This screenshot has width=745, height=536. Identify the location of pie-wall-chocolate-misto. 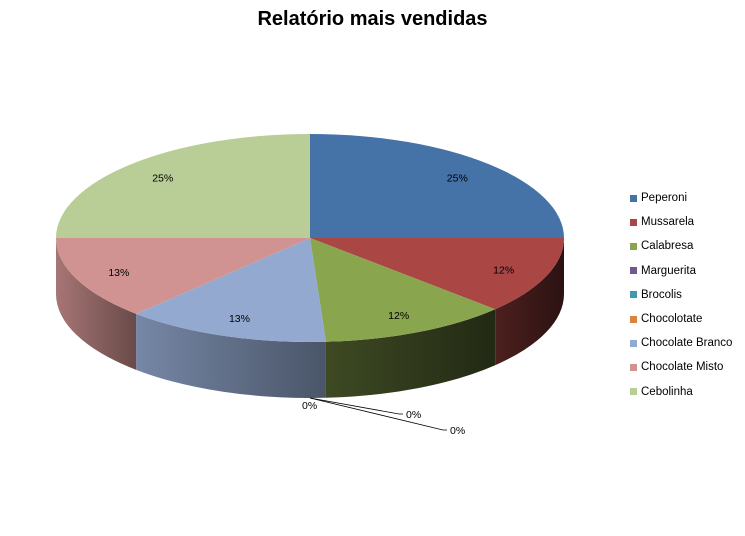
(96, 304).